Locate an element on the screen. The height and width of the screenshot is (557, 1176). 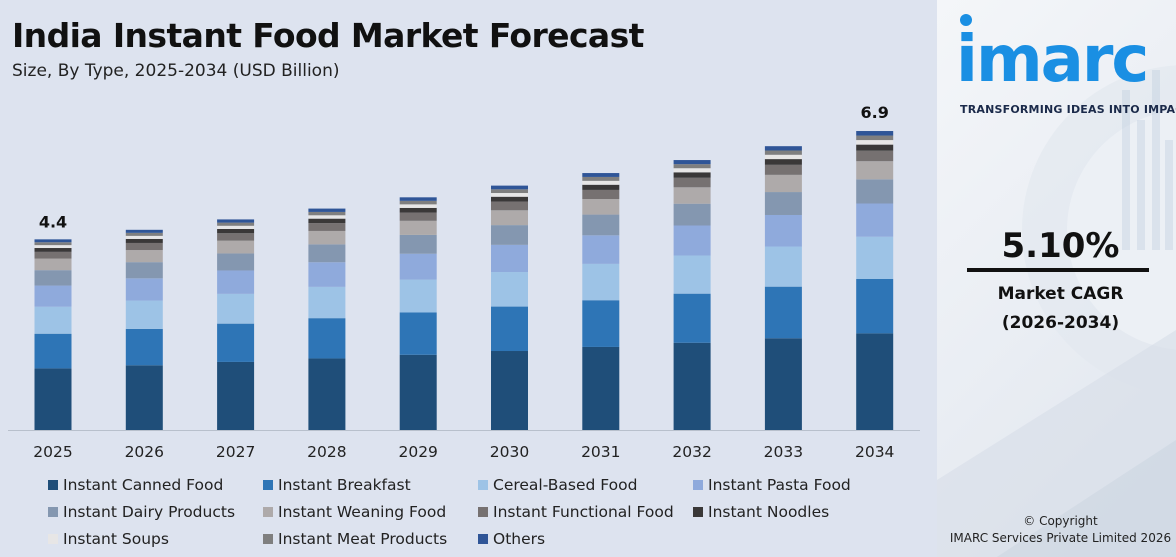
bar-stack-2034 is located at coordinates (875, 280).